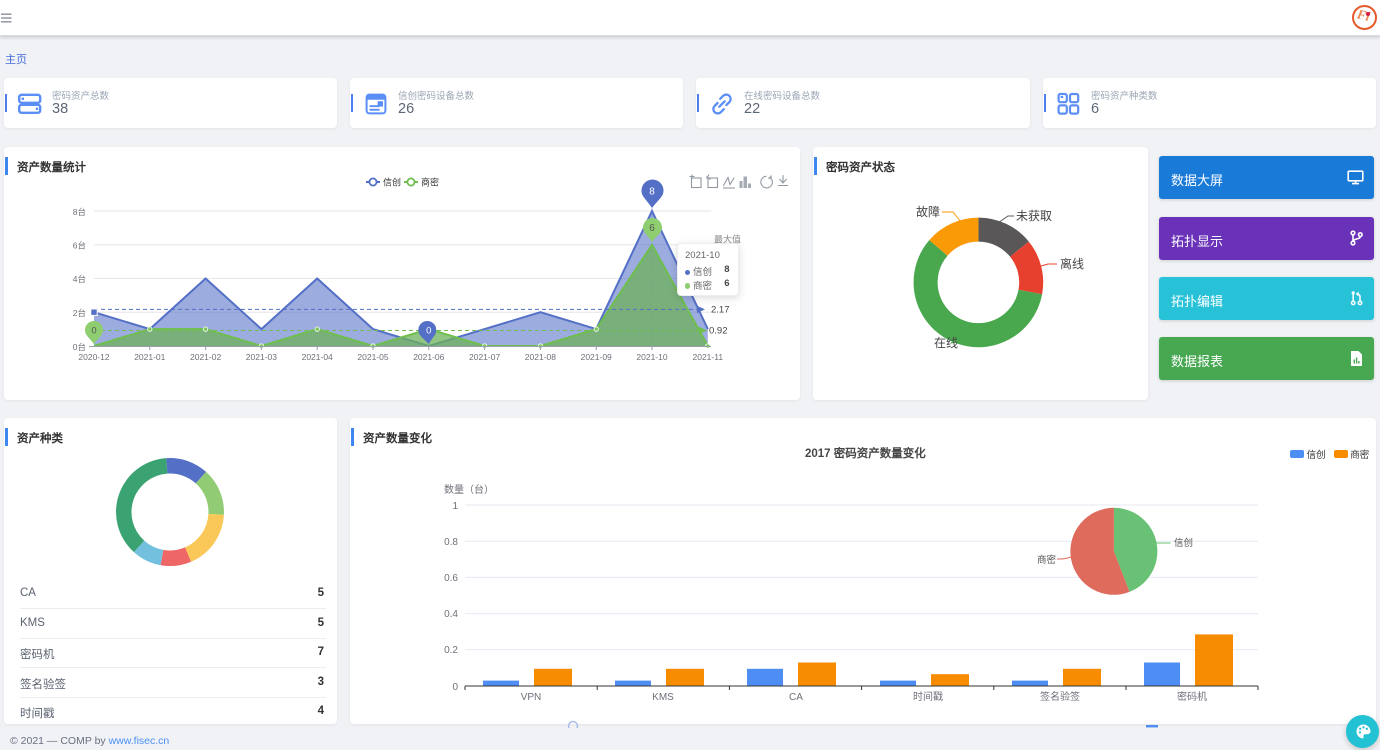  Describe the element at coordinates (469, 489) in the screenshot. I see `svg-text: 数量（台）` at that location.